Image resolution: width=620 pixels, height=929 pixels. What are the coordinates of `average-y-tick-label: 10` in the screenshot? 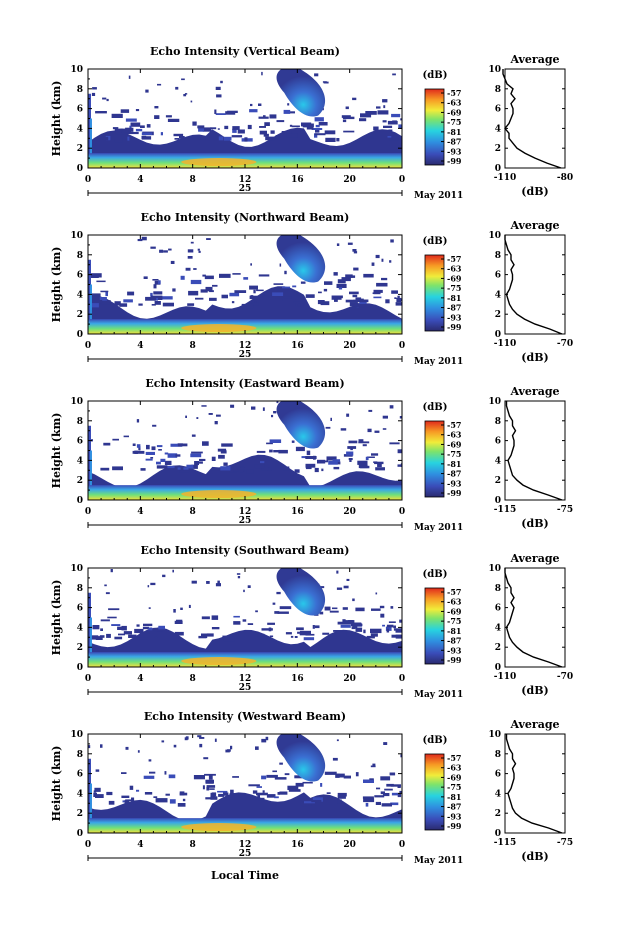 It's located at (494, 735).